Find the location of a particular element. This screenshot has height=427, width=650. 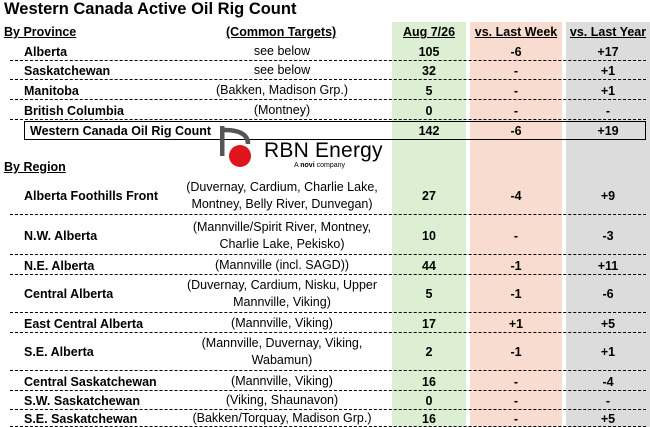

region-aug-value: 2 is located at coordinates (429, 352).